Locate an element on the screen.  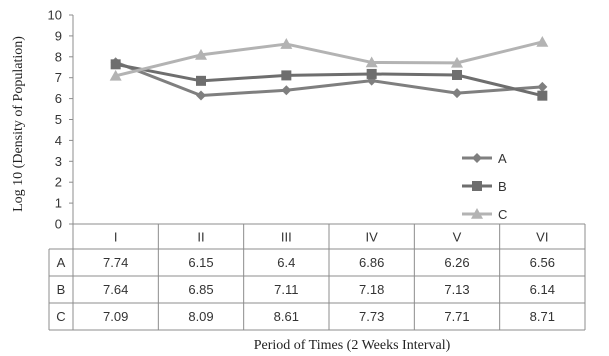
table-cell: 8.09 is located at coordinates (200, 316).